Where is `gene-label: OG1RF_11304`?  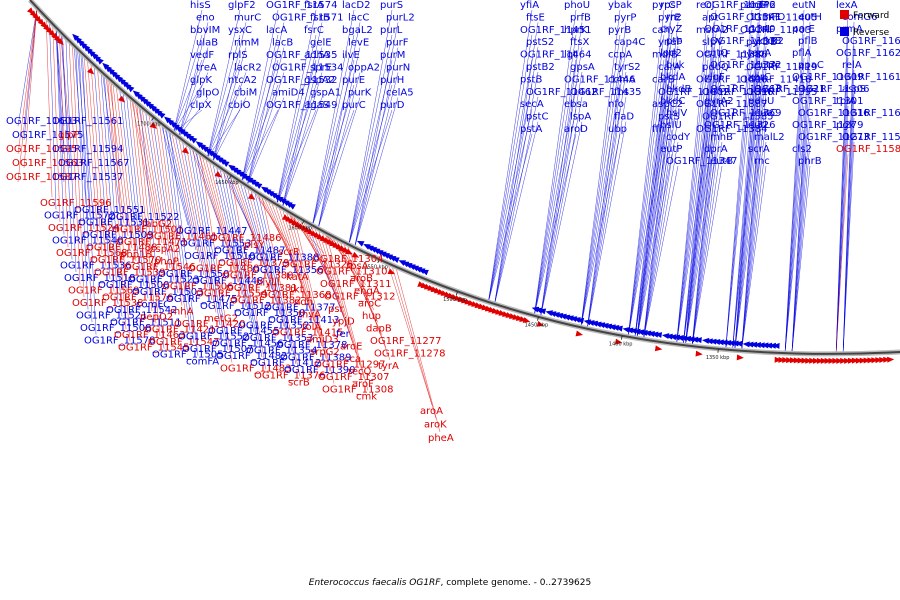 gene-label: OG1RF_11304 is located at coordinates (348, 259).